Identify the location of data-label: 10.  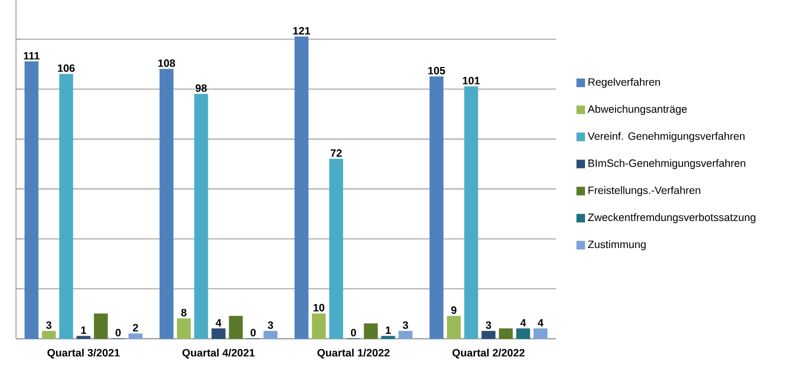
(319, 308).